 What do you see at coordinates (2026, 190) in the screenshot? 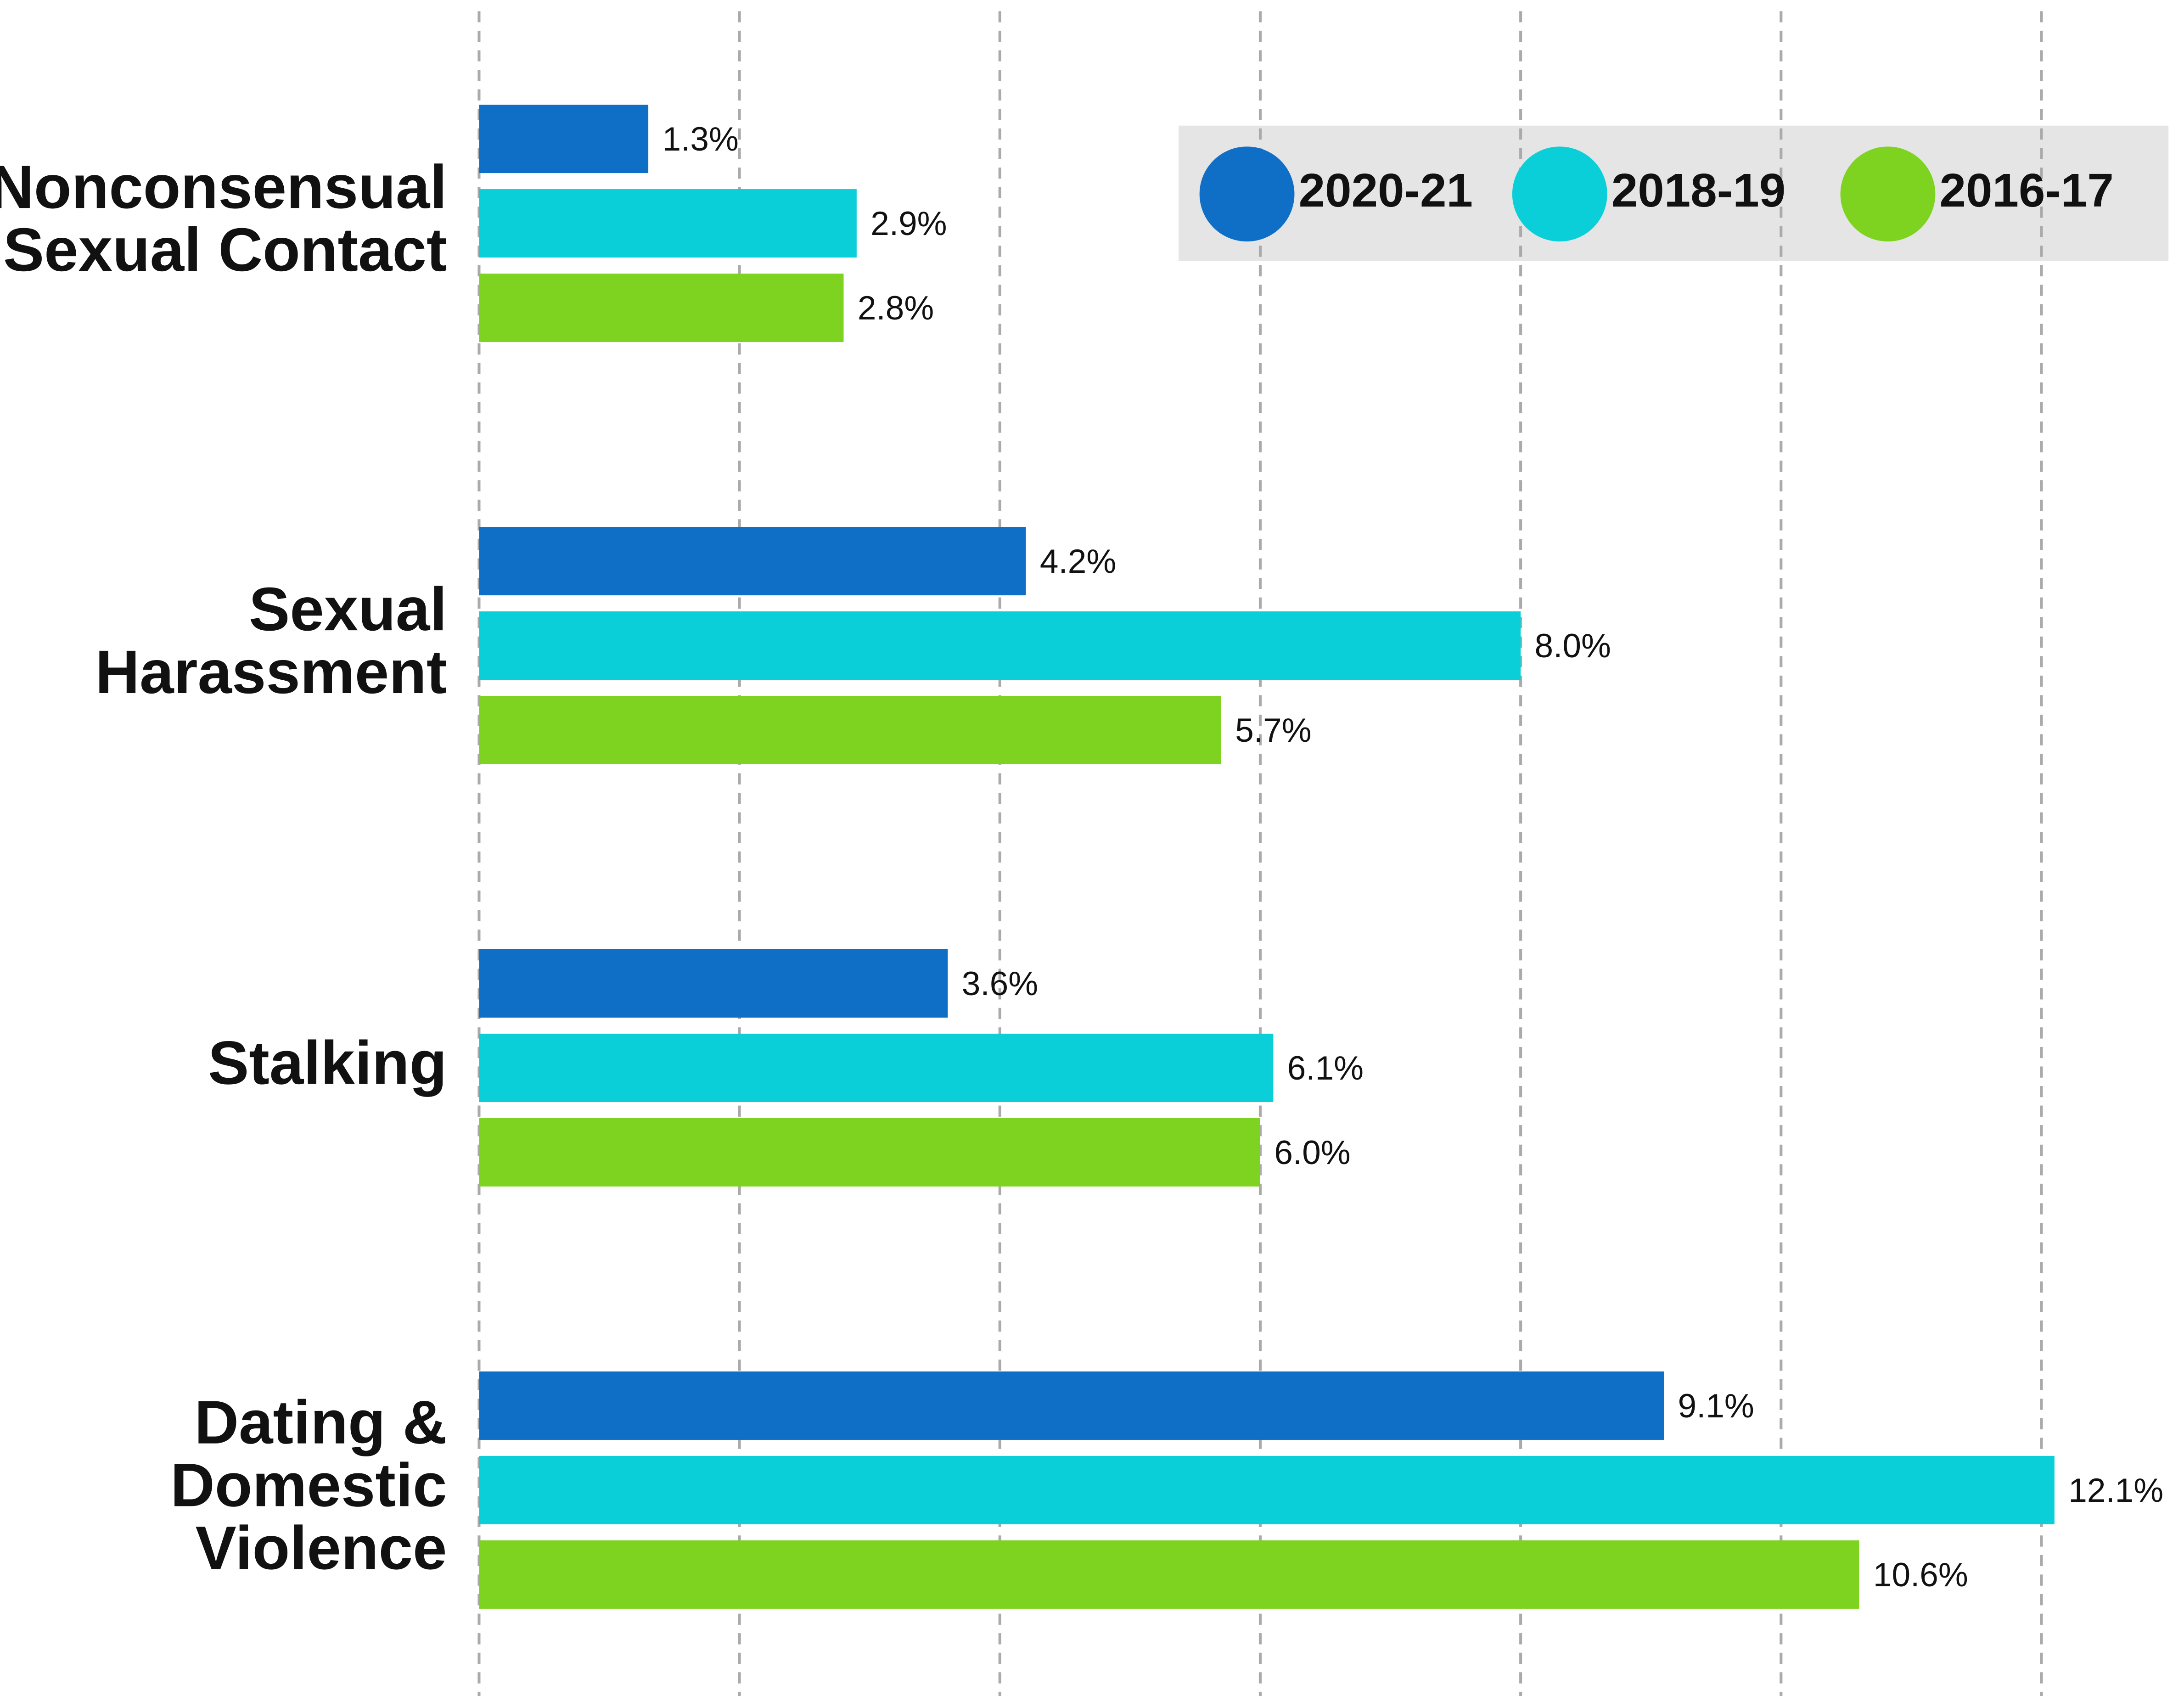
I see `legend-label: 2016-17` at bounding box center [2026, 190].